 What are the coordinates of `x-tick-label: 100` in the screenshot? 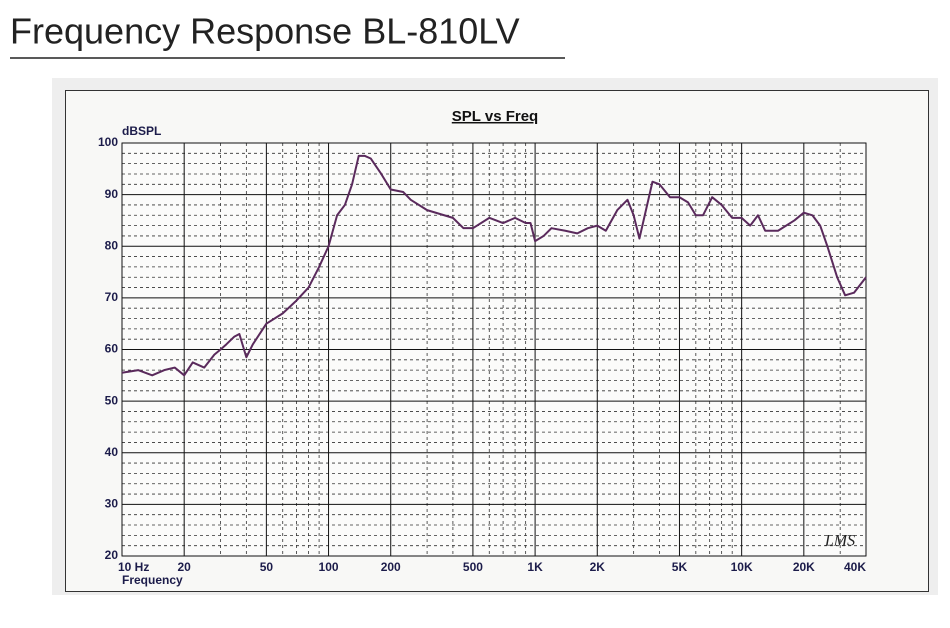 It's located at (329, 567).